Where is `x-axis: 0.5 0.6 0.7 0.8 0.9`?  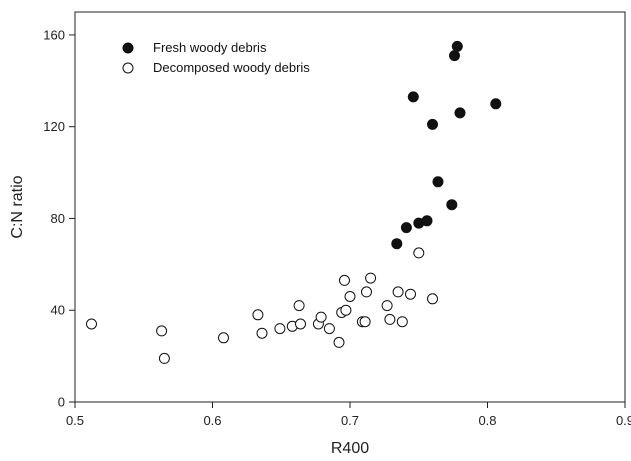
x-axis: 0.5 0.6 0.7 0.8 0.9 is located at coordinates (348, 415).